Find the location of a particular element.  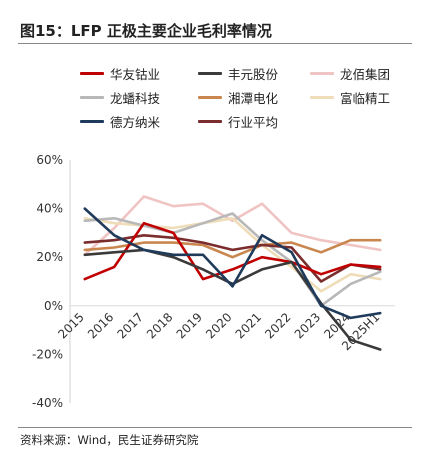

x-tick-label: 2019 is located at coordinates (189, 325).